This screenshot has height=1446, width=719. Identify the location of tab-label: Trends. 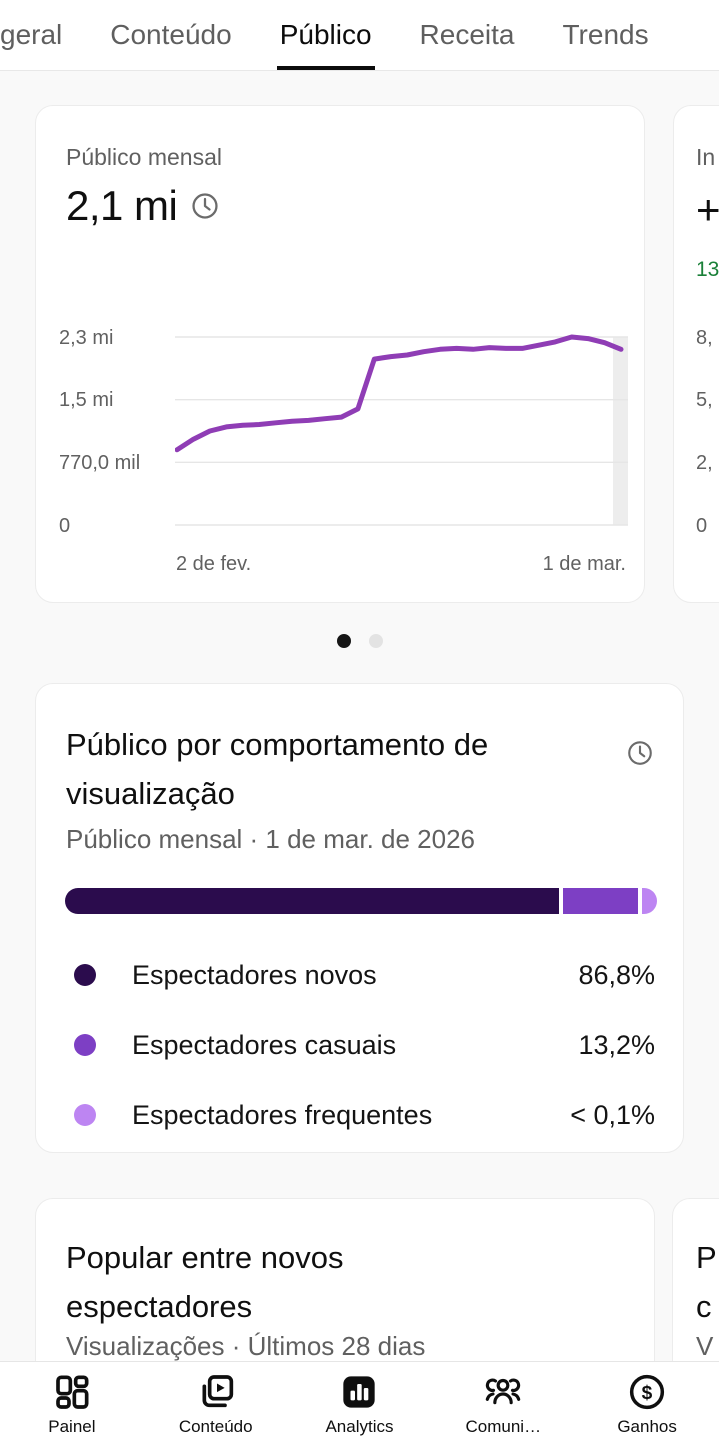
(605, 34).